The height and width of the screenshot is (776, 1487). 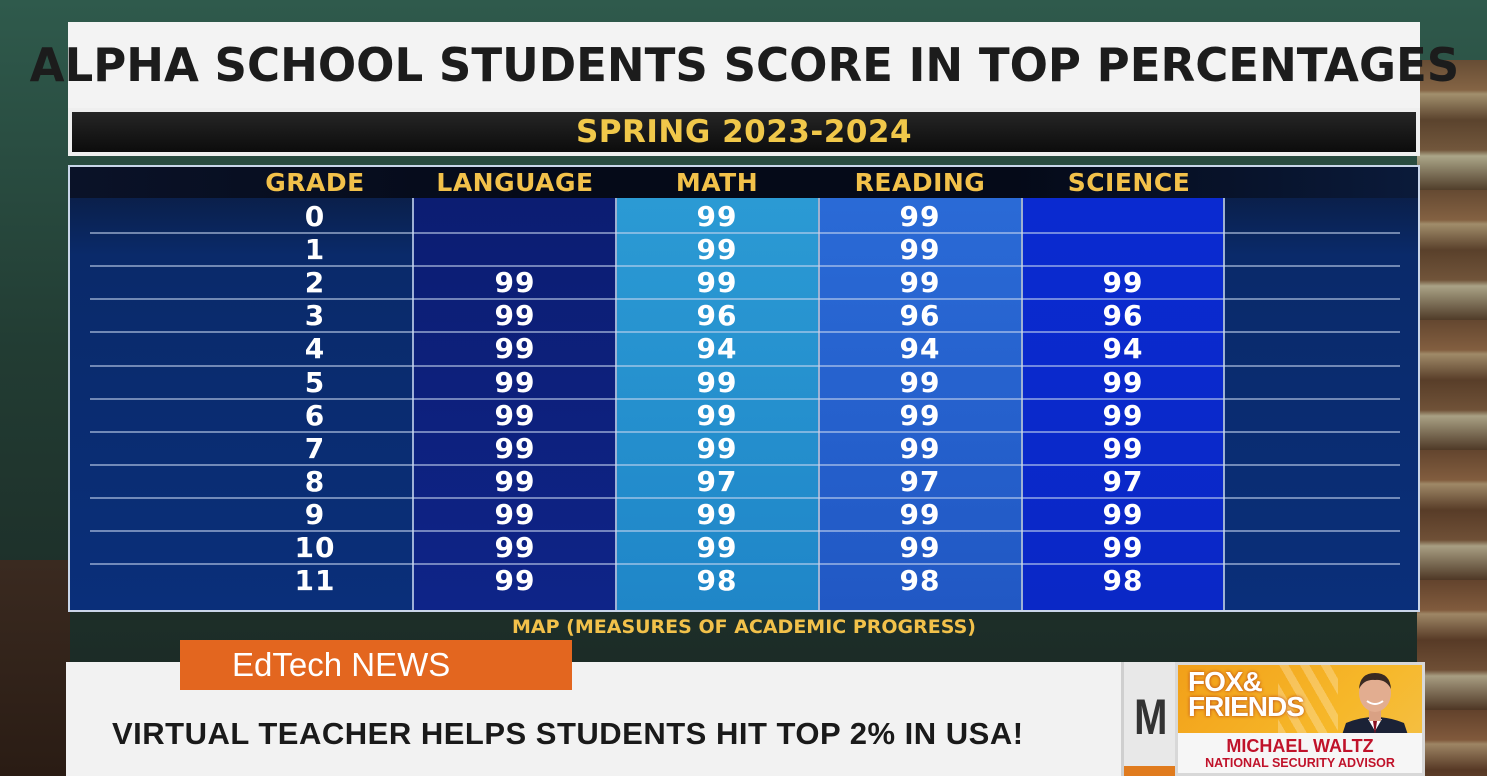 What do you see at coordinates (717, 349) in the screenshot?
I see `cell-math: 94` at bounding box center [717, 349].